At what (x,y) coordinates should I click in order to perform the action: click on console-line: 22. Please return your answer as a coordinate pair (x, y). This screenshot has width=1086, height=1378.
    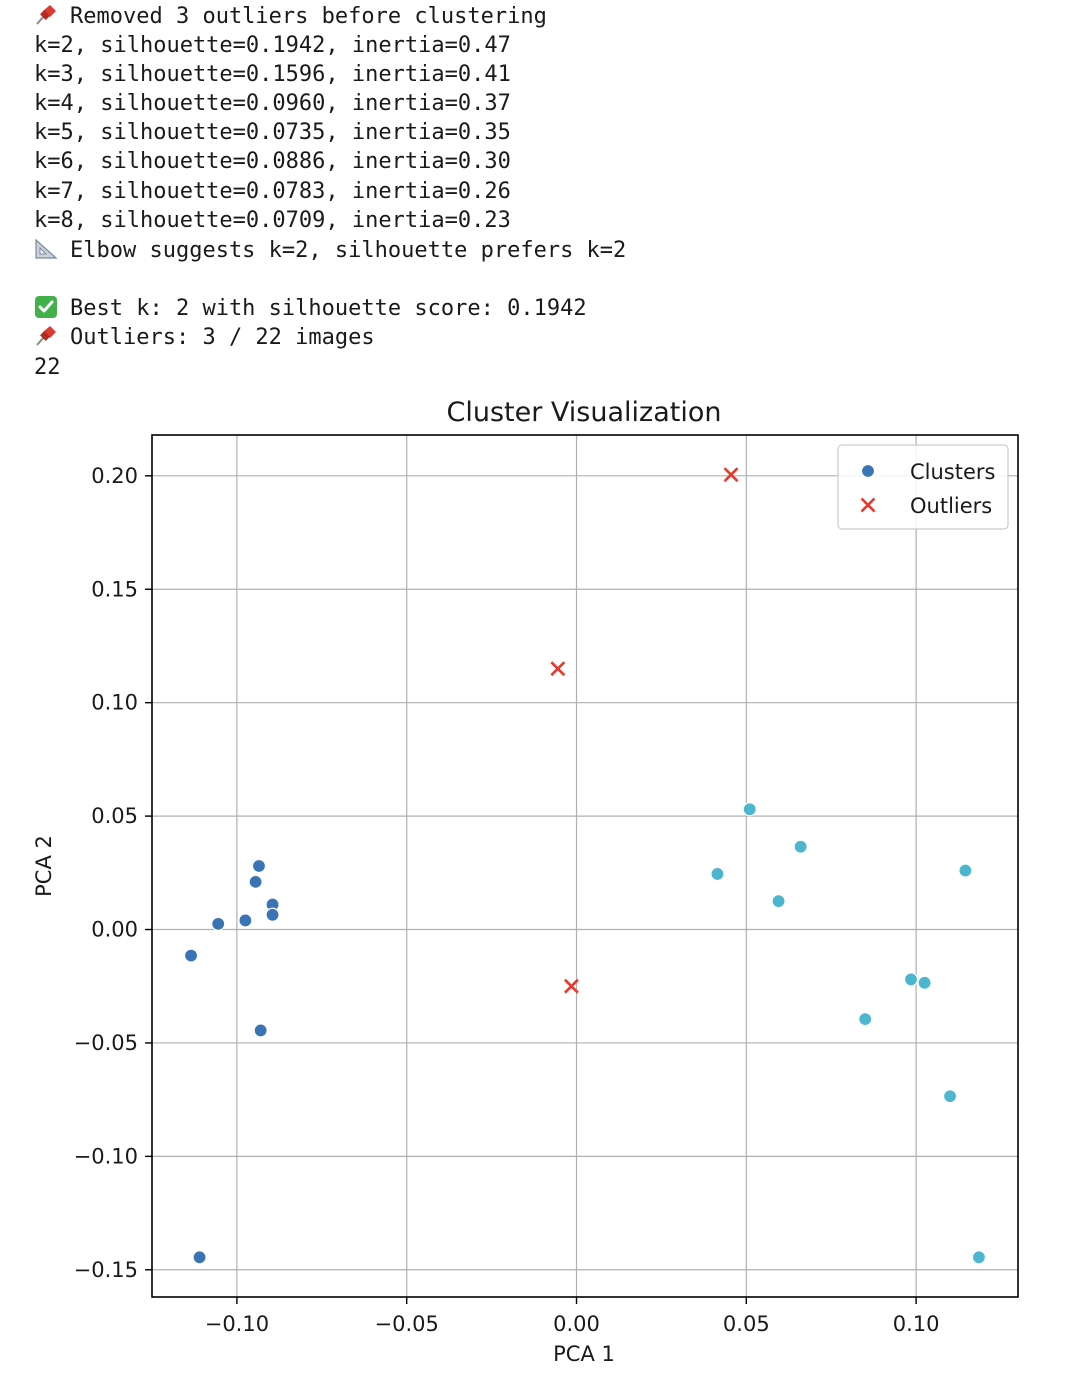
    Looking at the image, I should click on (47, 368).